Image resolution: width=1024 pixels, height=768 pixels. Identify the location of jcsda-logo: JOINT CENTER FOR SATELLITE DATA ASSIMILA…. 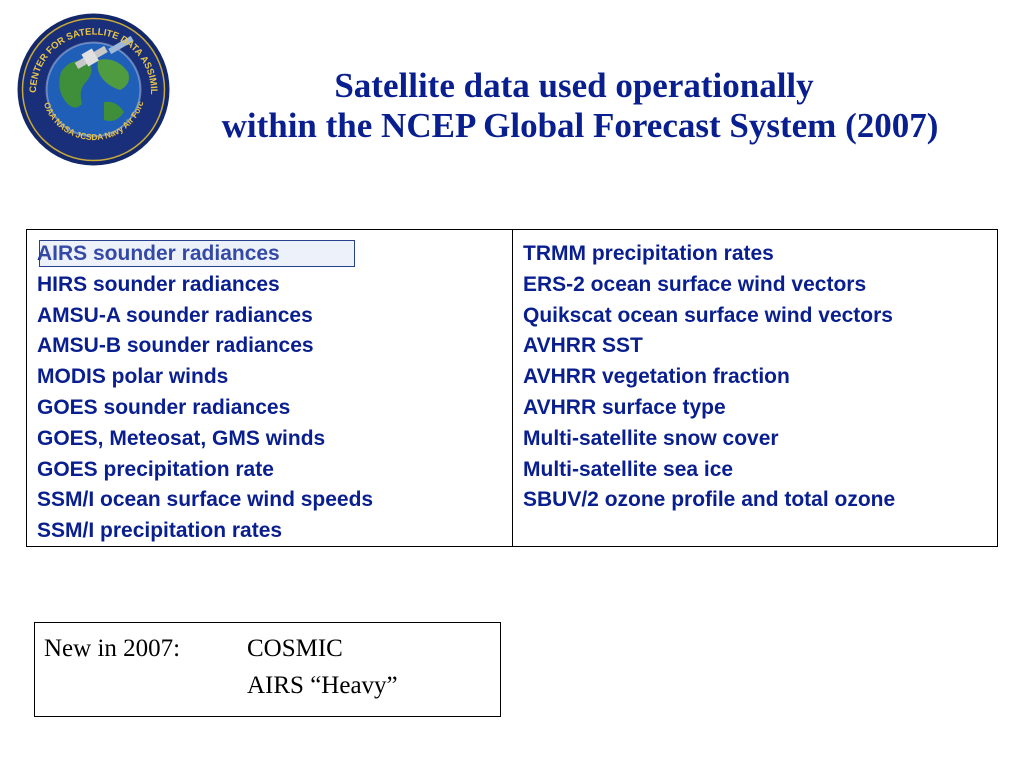
(91, 85).